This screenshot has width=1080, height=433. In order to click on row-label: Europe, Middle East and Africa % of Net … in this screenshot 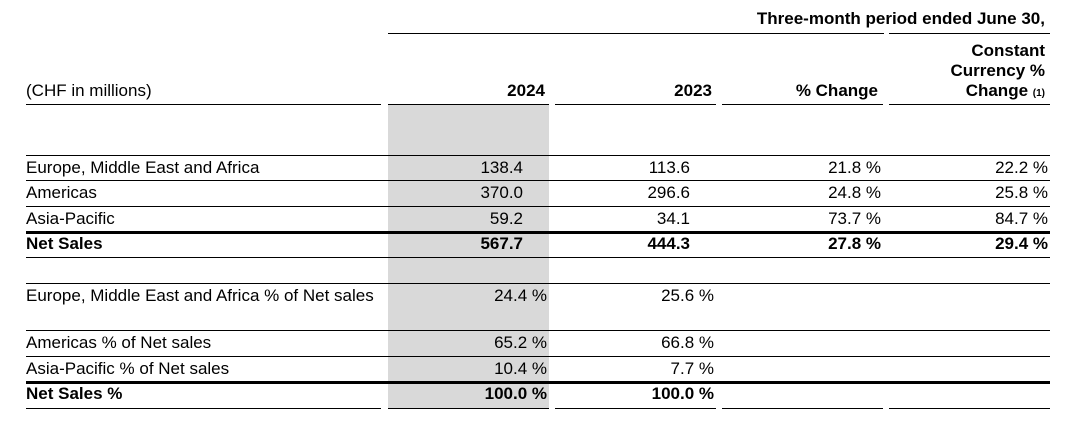, I will do `click(200, 295)`.